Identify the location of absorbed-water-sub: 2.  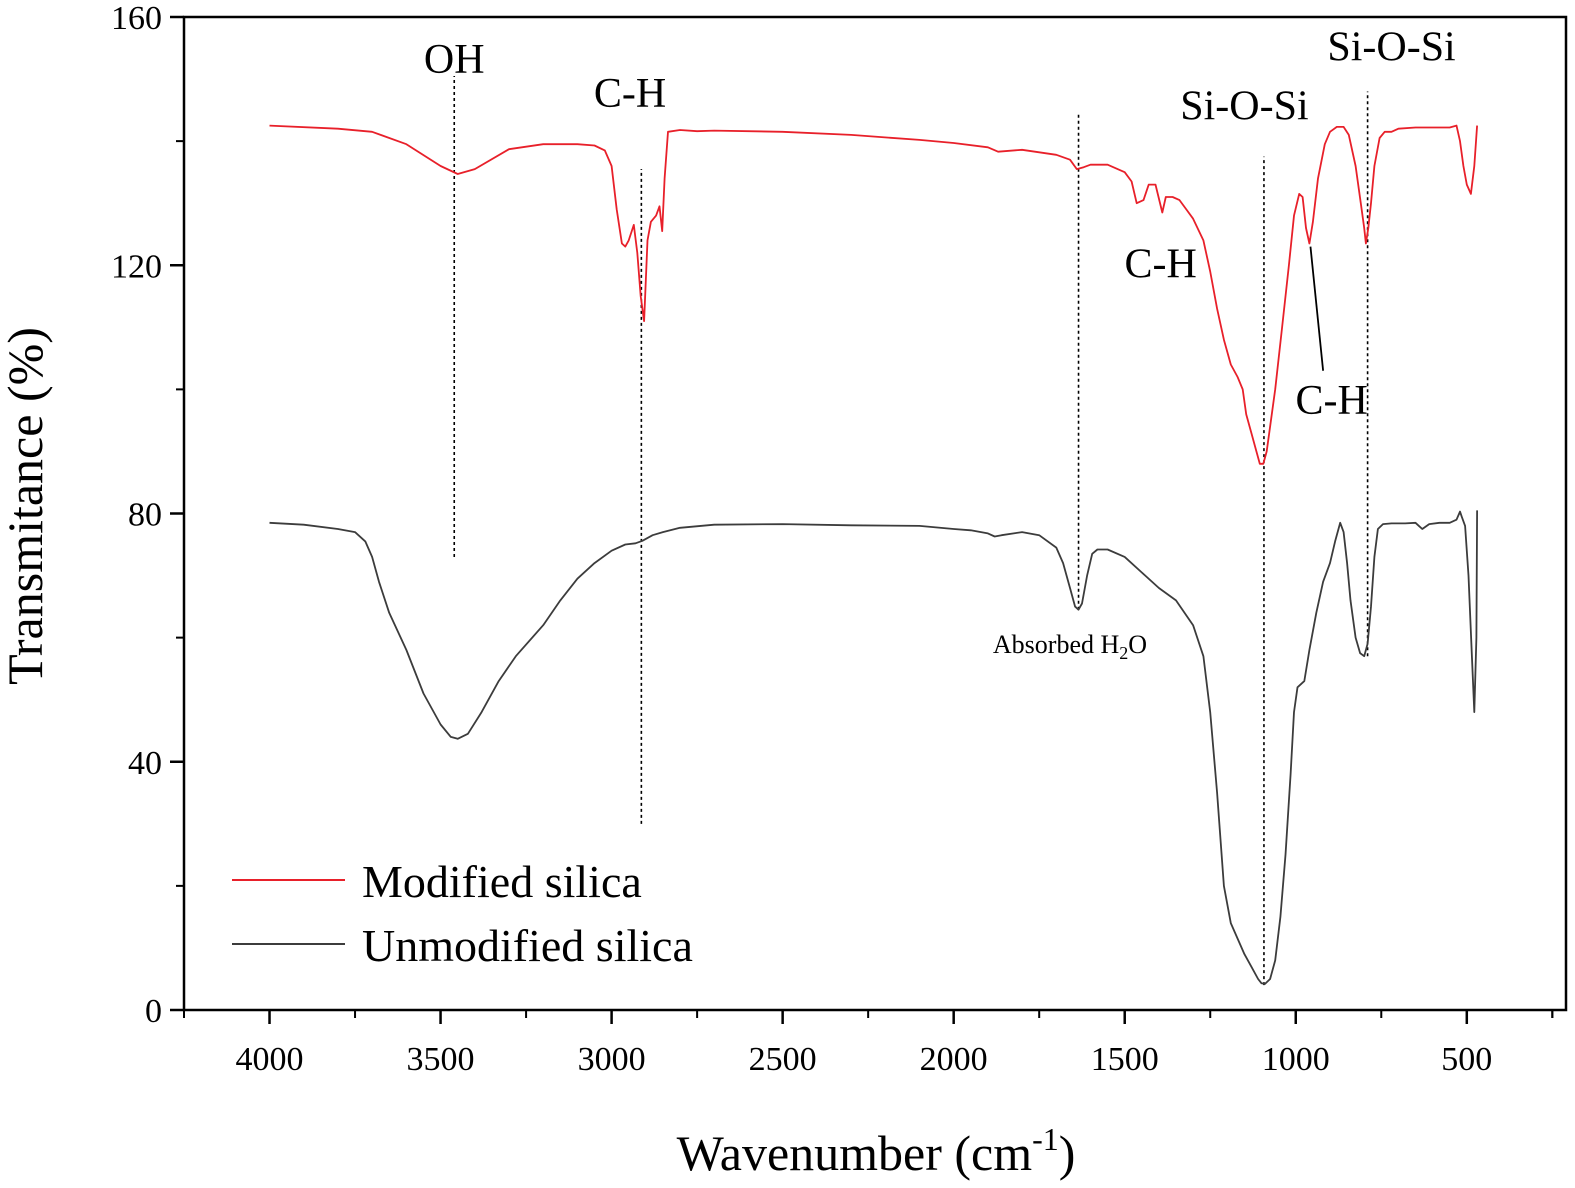
(1123, 653).